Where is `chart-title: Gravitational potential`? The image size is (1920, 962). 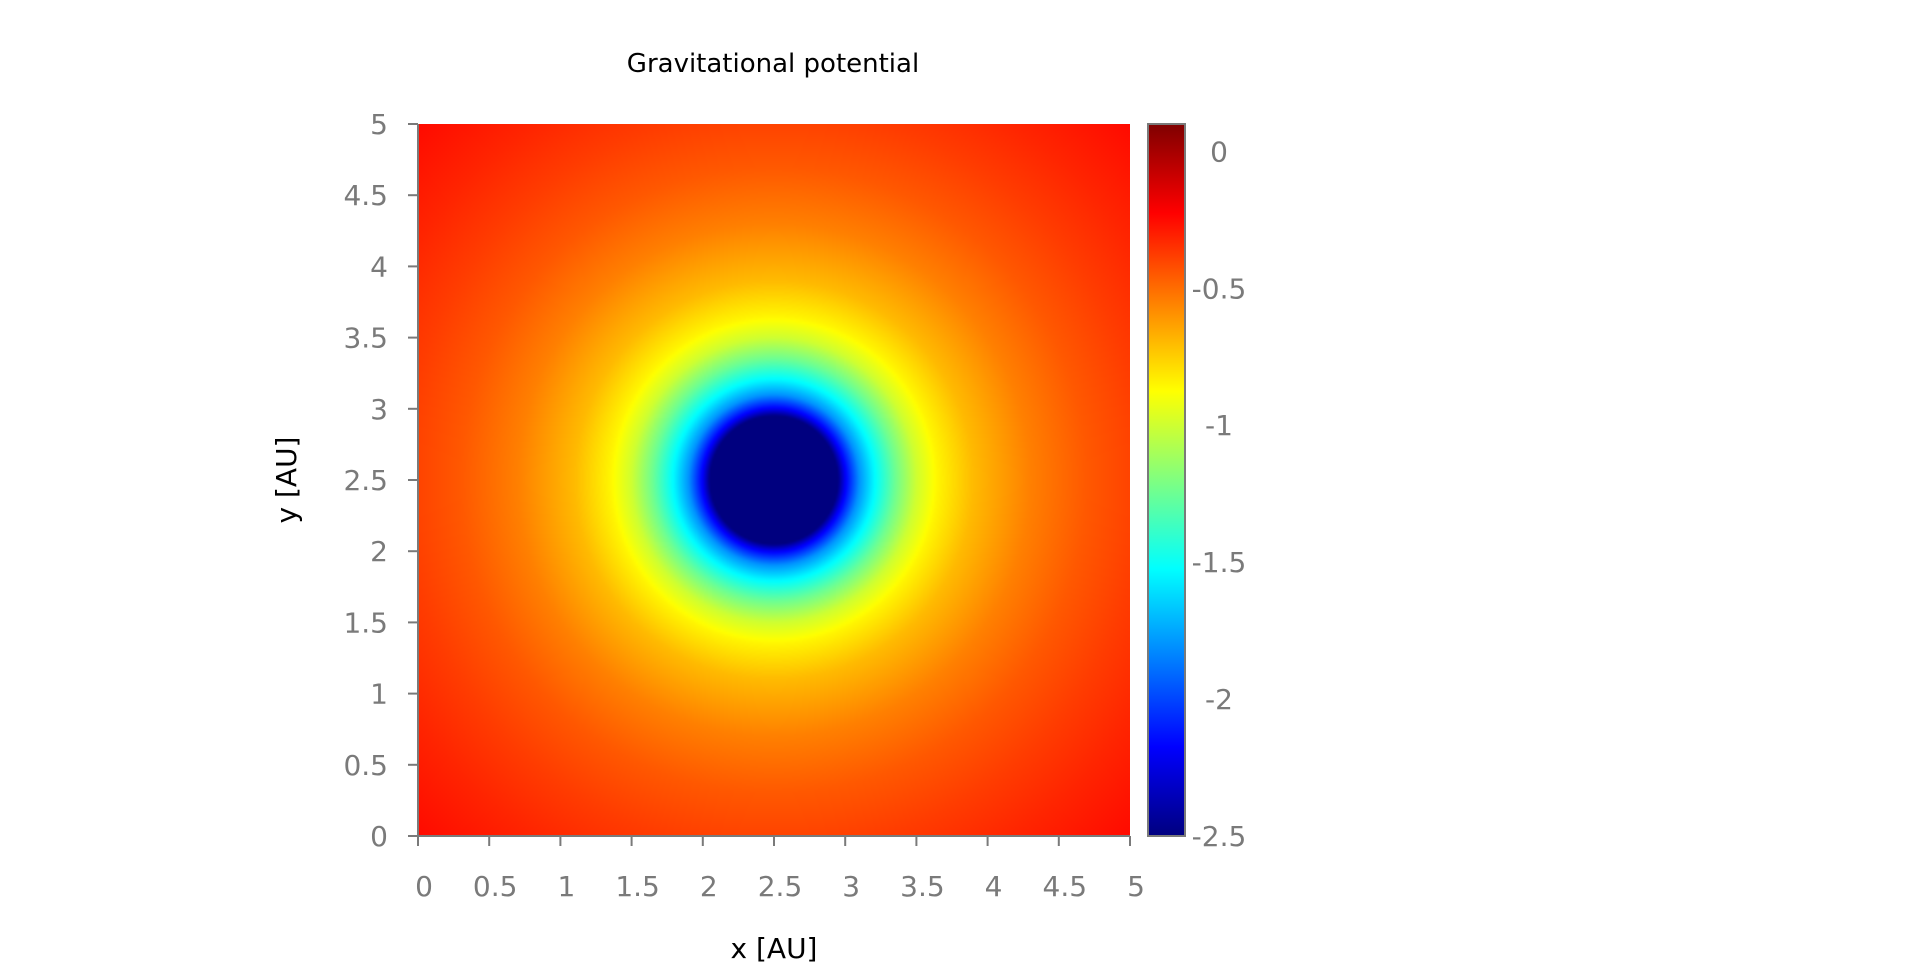 chart-title: Gravitational potential is located at coordinates (773, 64).